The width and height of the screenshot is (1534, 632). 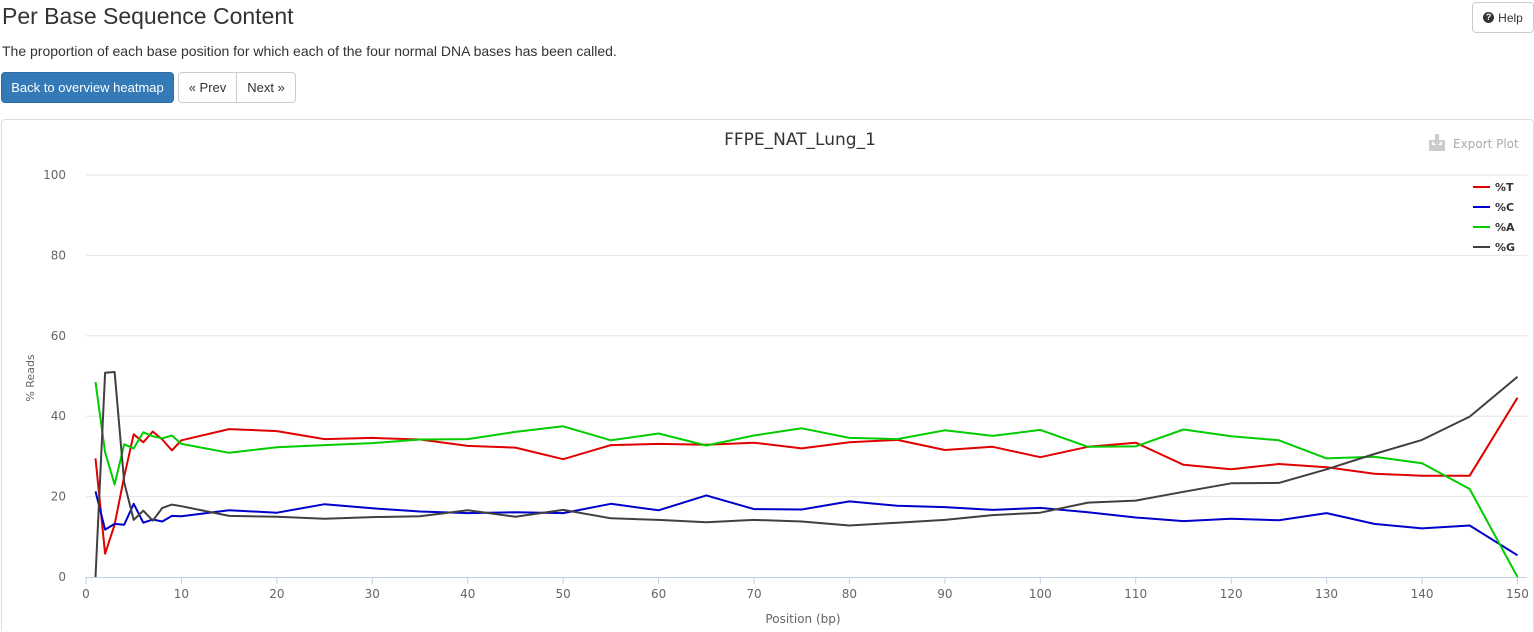 What do you see at coordinates (800, 140) in the screenshot?
I see `chart-title: FFPE_NAT_Lung_1` at bounding box center [800, 140].